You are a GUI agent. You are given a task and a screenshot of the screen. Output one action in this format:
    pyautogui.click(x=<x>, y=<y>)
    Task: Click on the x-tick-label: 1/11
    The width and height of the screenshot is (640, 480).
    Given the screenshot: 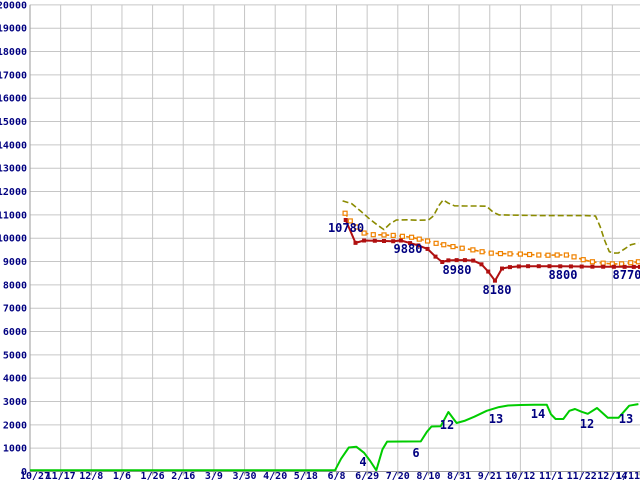 What is the action you would take?
    pyautogui.click(x=628, y=475)
    